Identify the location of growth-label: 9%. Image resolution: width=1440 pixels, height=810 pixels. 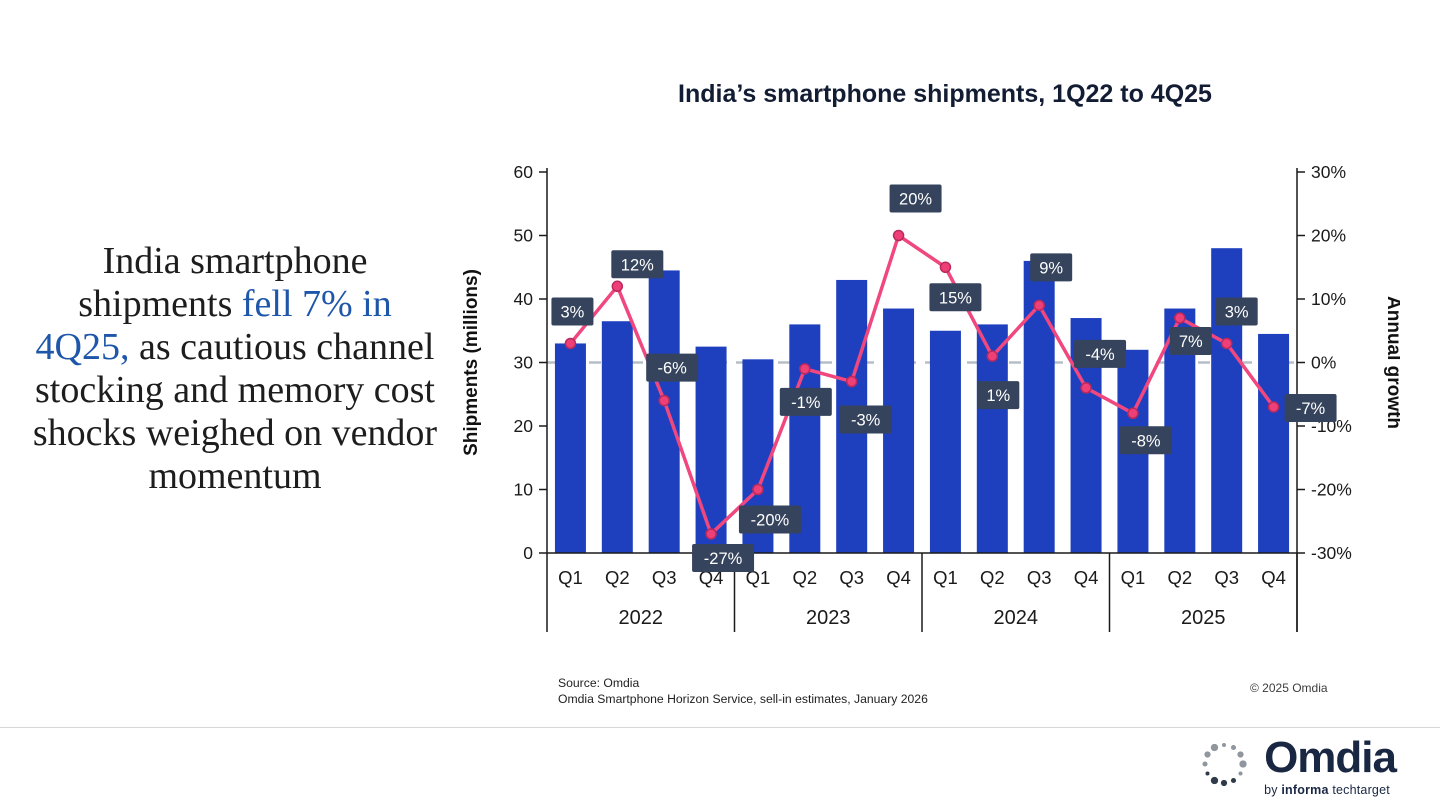
(1051, 267).